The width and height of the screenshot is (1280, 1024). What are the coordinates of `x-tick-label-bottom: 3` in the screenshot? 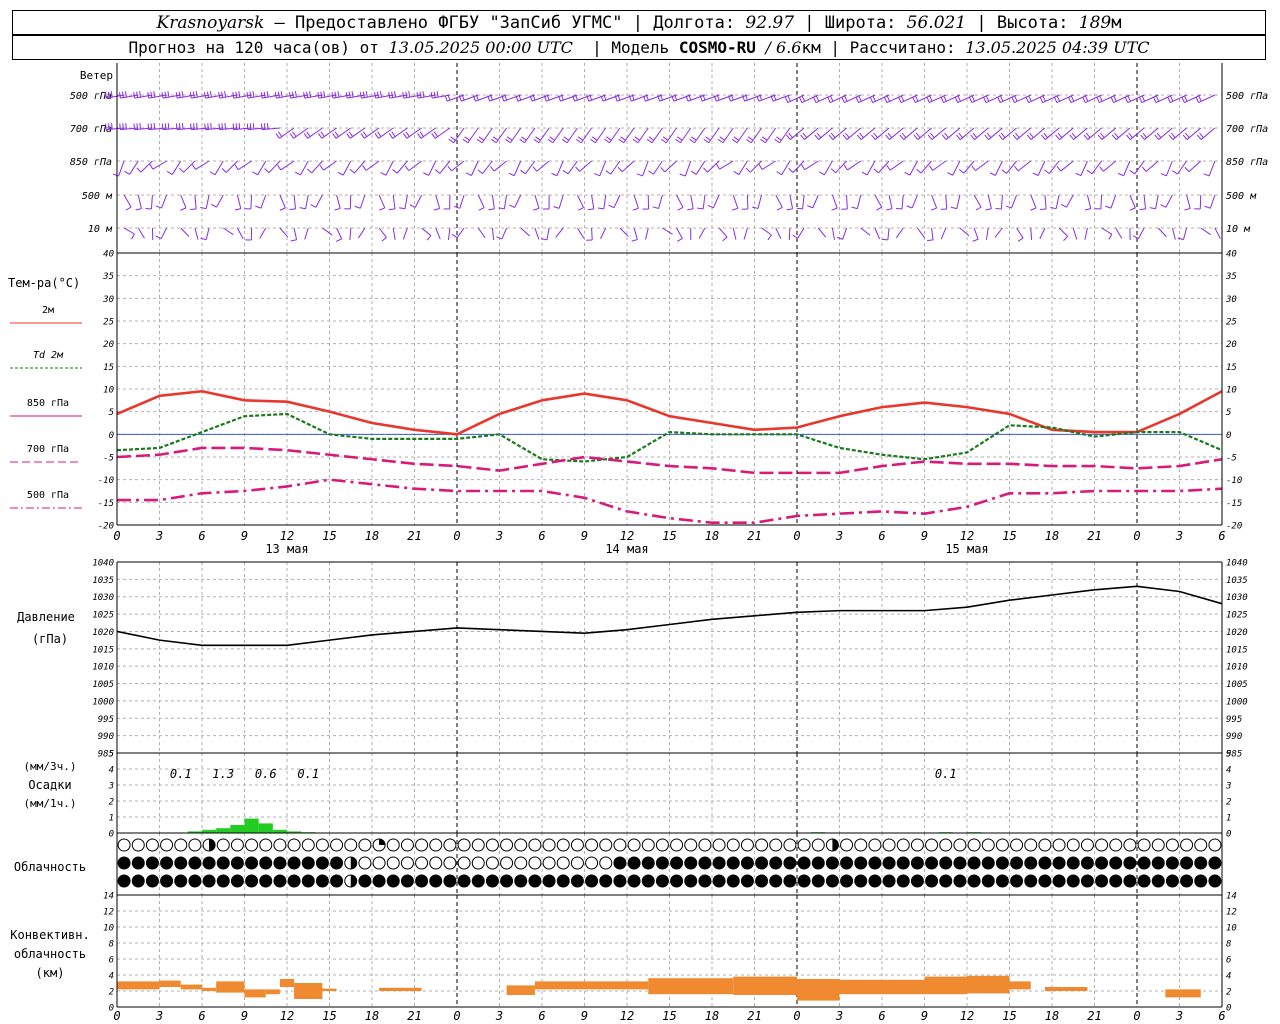 It's located at (839, 1016).